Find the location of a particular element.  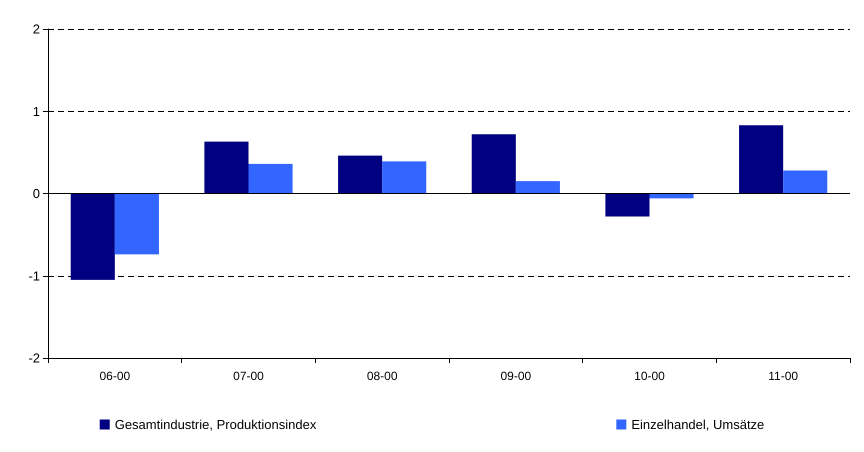

x-tick-label: 06-00 is located at coordinates (114, 376).